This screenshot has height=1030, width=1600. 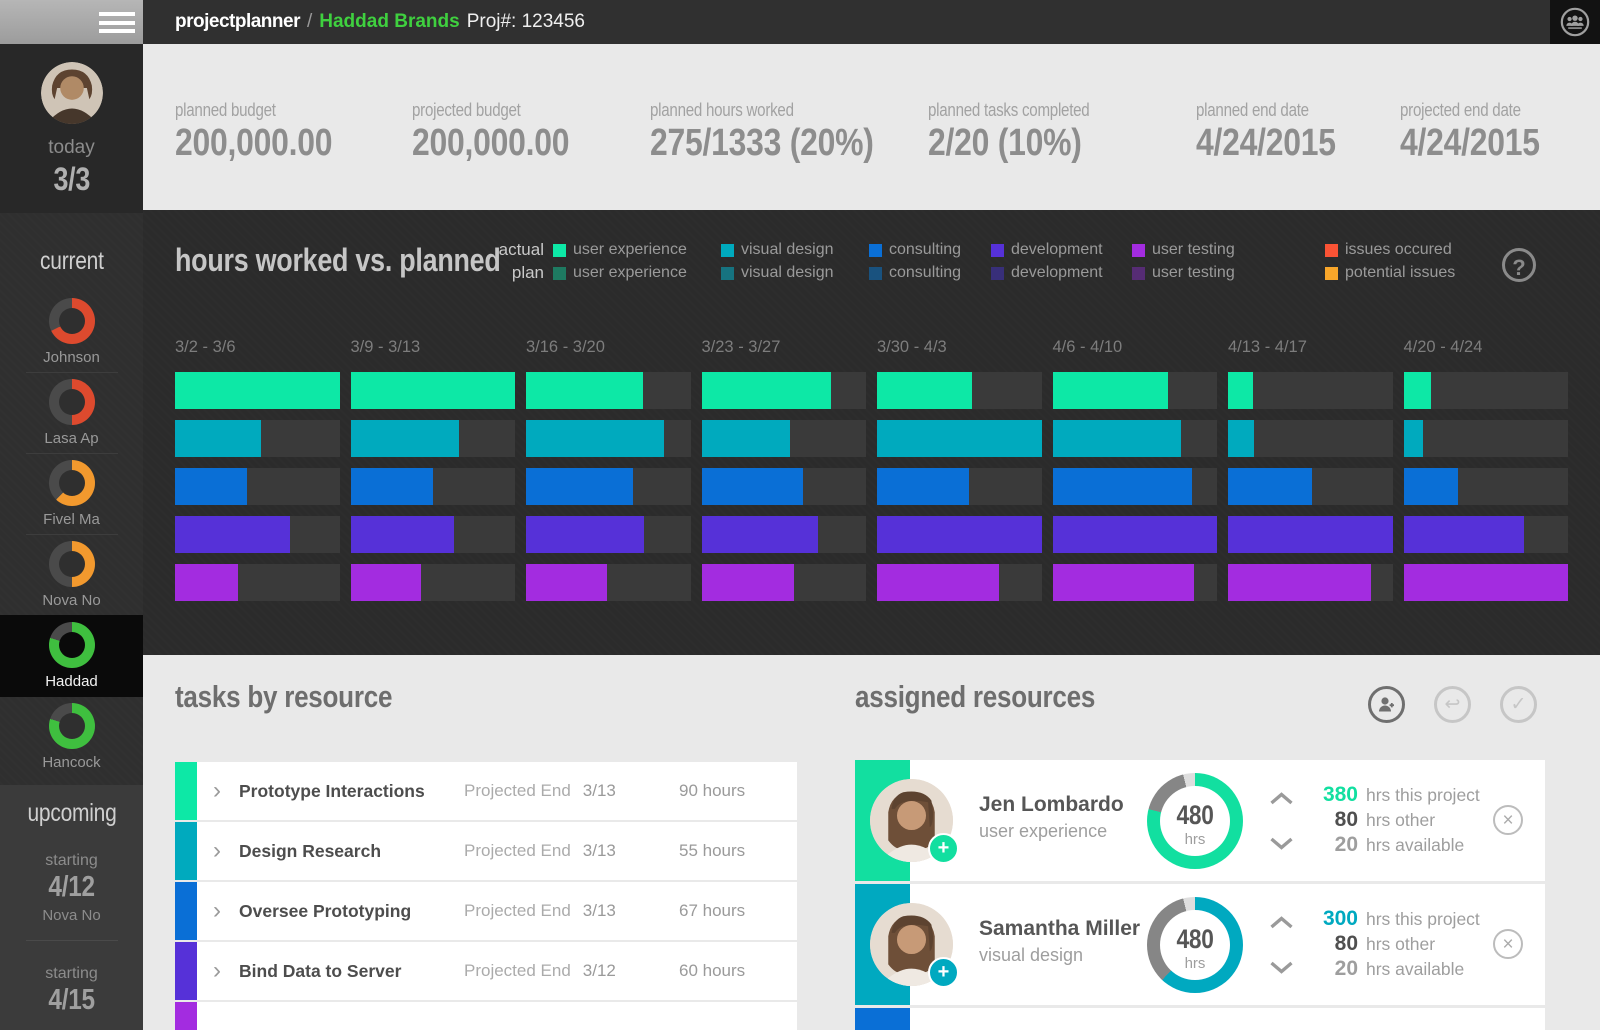 I want to click on task-row, so click(x=486, y=1016).